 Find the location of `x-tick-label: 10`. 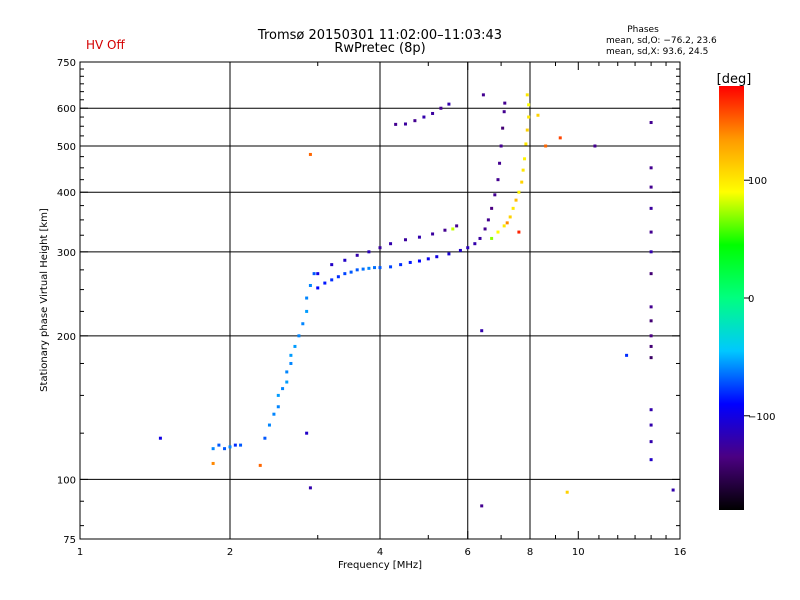

x-tick-label: 10 is located at coordinates (578, 552).